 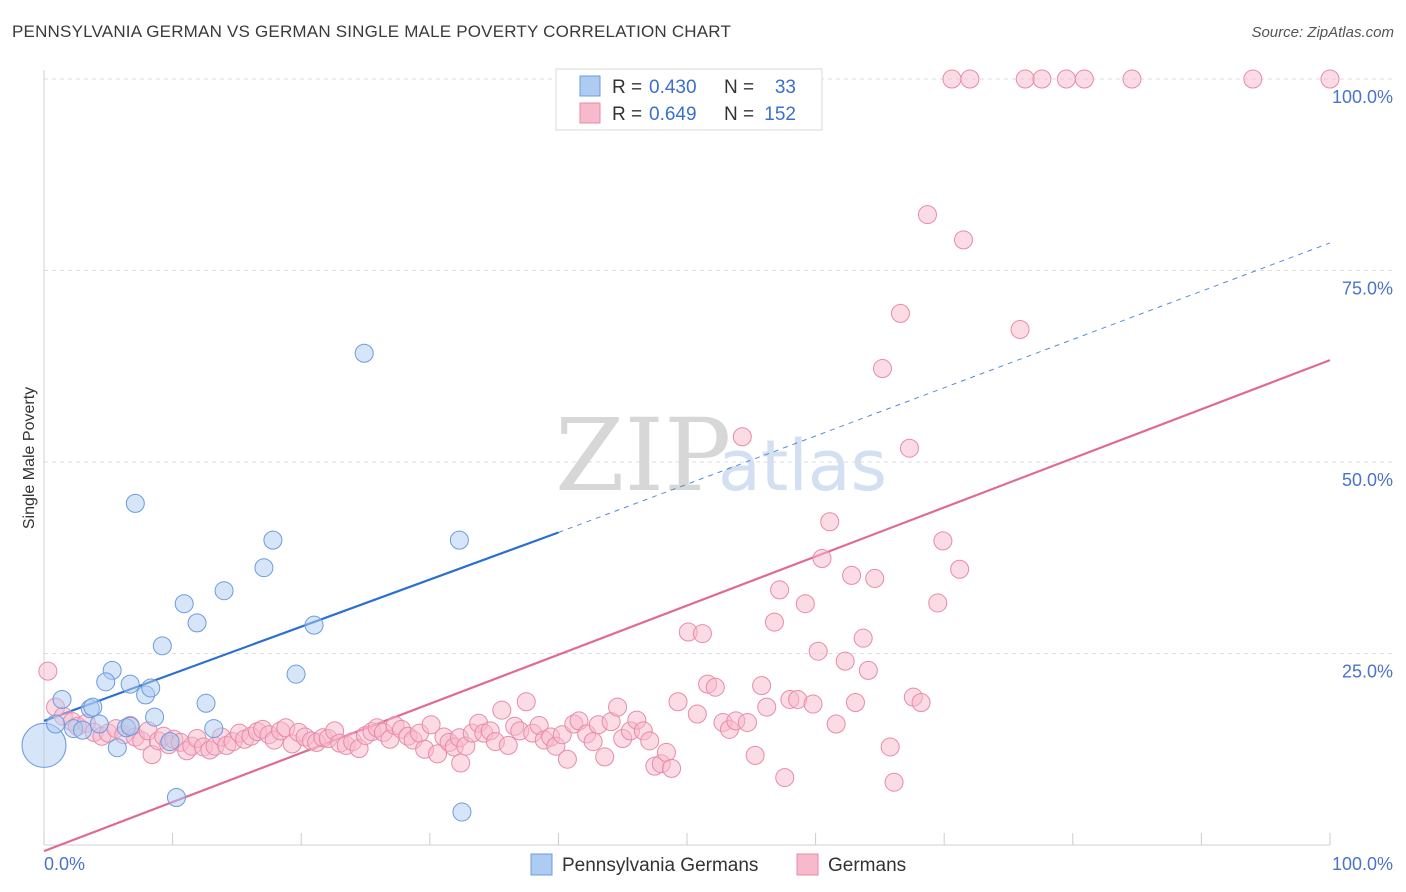 What do you see at coordinates (627, 87) in the screenshot?
I see `legend-r-label-1: R =` at bounding box center [627, 87].